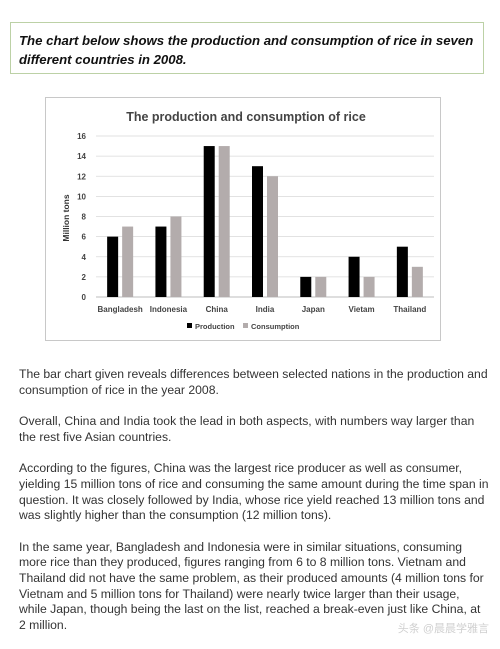 Image resolution: width=500 pixels, height=649 pixels. Describe the element at coordinates (84, 257) in the screenshot. I see `y-tick-label: 4` at that location.